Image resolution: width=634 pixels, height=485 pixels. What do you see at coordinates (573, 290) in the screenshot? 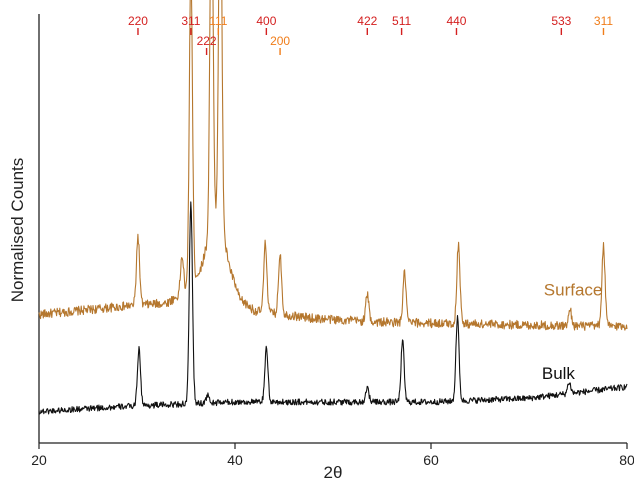
I see `series-label-surface: Surface` at bounding box center [573, 290].